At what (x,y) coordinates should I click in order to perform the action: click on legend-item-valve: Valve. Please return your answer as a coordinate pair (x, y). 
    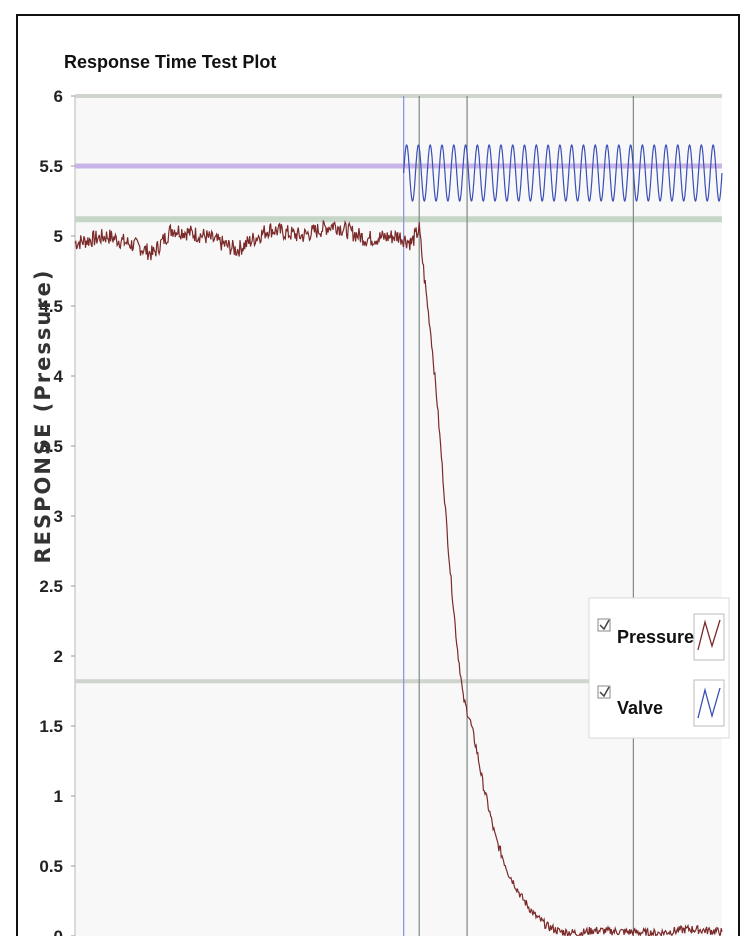
    Looking at the image, I should click on (661, 703).